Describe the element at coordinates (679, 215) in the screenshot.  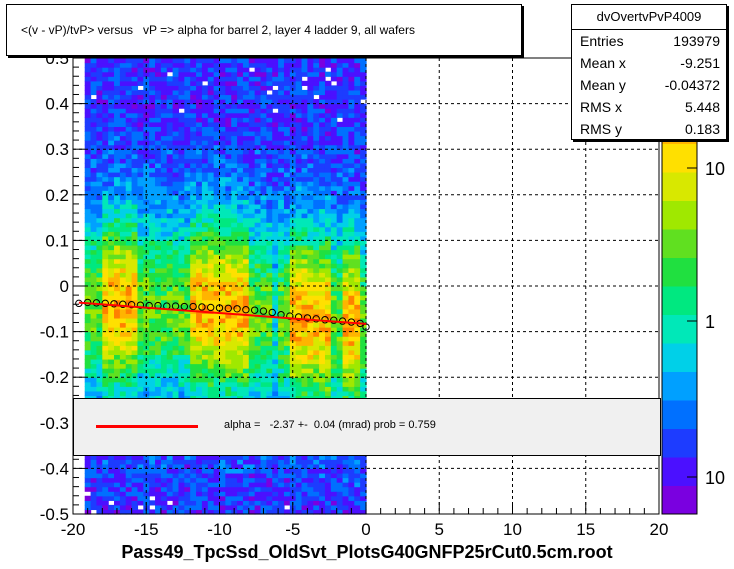
I see `palette-band` at that location.